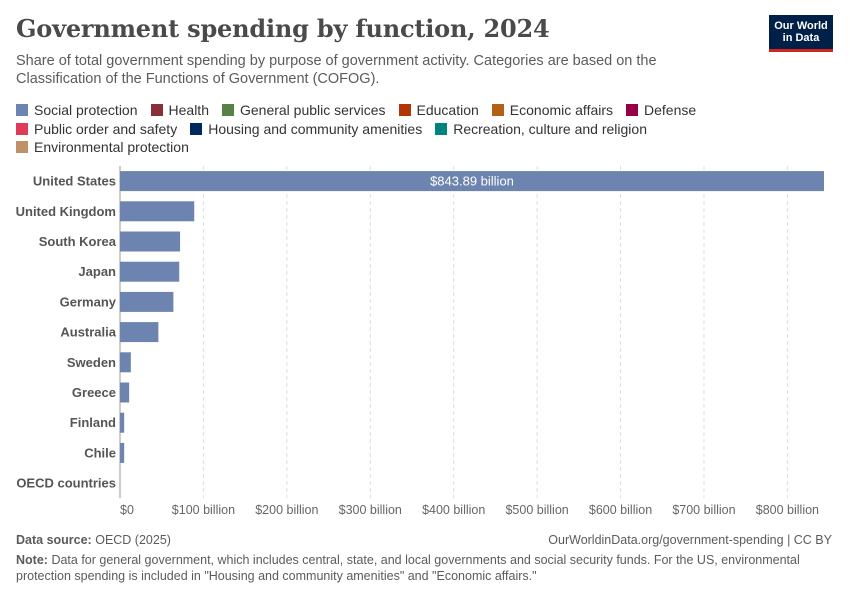 The width and height of the screenshot is (850, 600). What do you see at coordinates (133, 540) in the screenshot?
I see `data-source-link: OECD (2025)` at bounding box center [133, 540].